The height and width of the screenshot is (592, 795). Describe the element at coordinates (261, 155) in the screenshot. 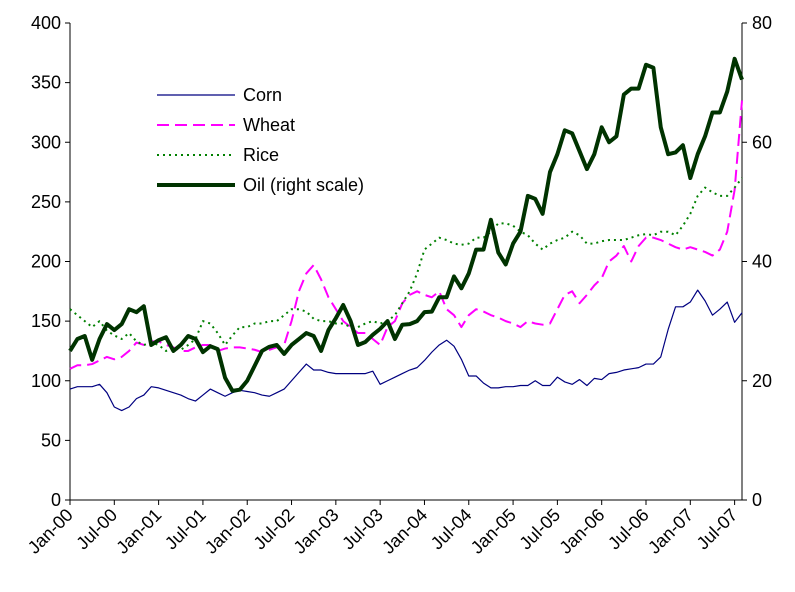

I see `legend-label: Rice` at that location.